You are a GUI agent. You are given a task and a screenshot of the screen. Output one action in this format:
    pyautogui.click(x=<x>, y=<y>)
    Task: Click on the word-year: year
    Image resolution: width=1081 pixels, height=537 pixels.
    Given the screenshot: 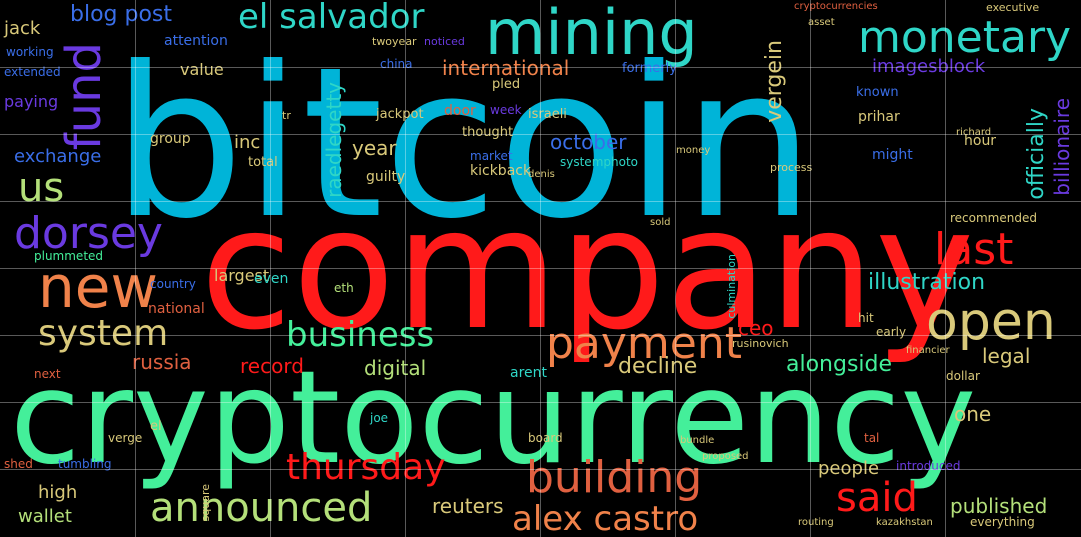 What is the action you would take?
    pyautogui.click(x=374, y=148)
    